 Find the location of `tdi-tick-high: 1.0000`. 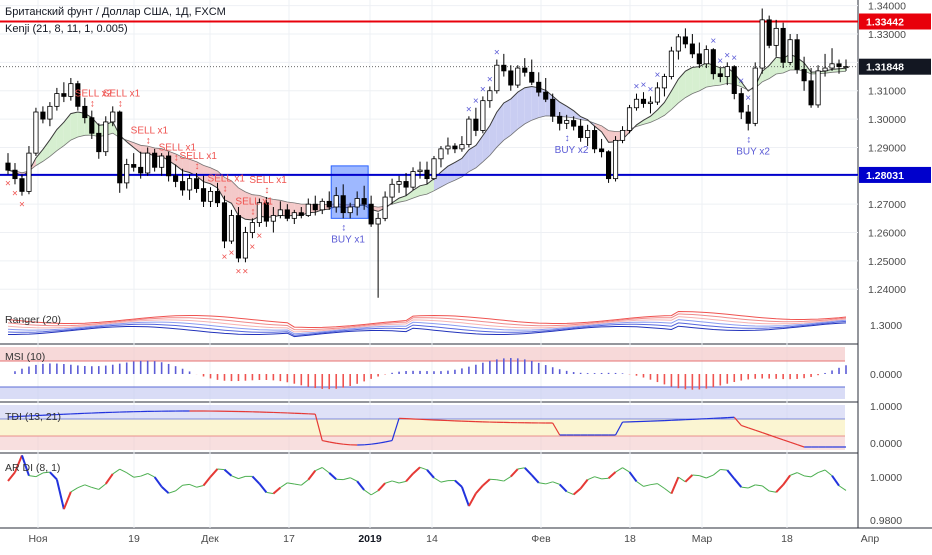

tdi-tick-high: 1.0000 is located at coordinates (886, 407).